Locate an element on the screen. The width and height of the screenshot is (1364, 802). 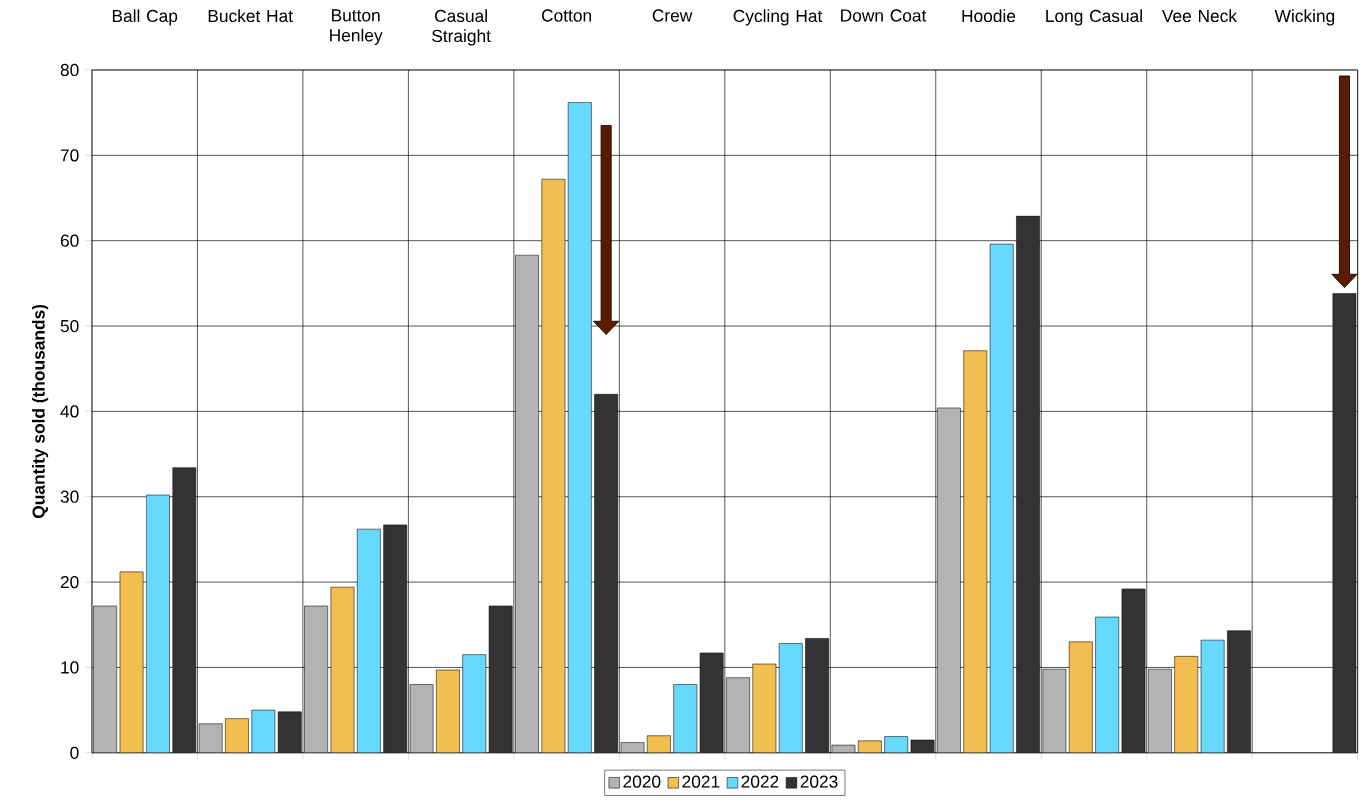
y-tick-label: 10 is located at coordinates (70, 667).